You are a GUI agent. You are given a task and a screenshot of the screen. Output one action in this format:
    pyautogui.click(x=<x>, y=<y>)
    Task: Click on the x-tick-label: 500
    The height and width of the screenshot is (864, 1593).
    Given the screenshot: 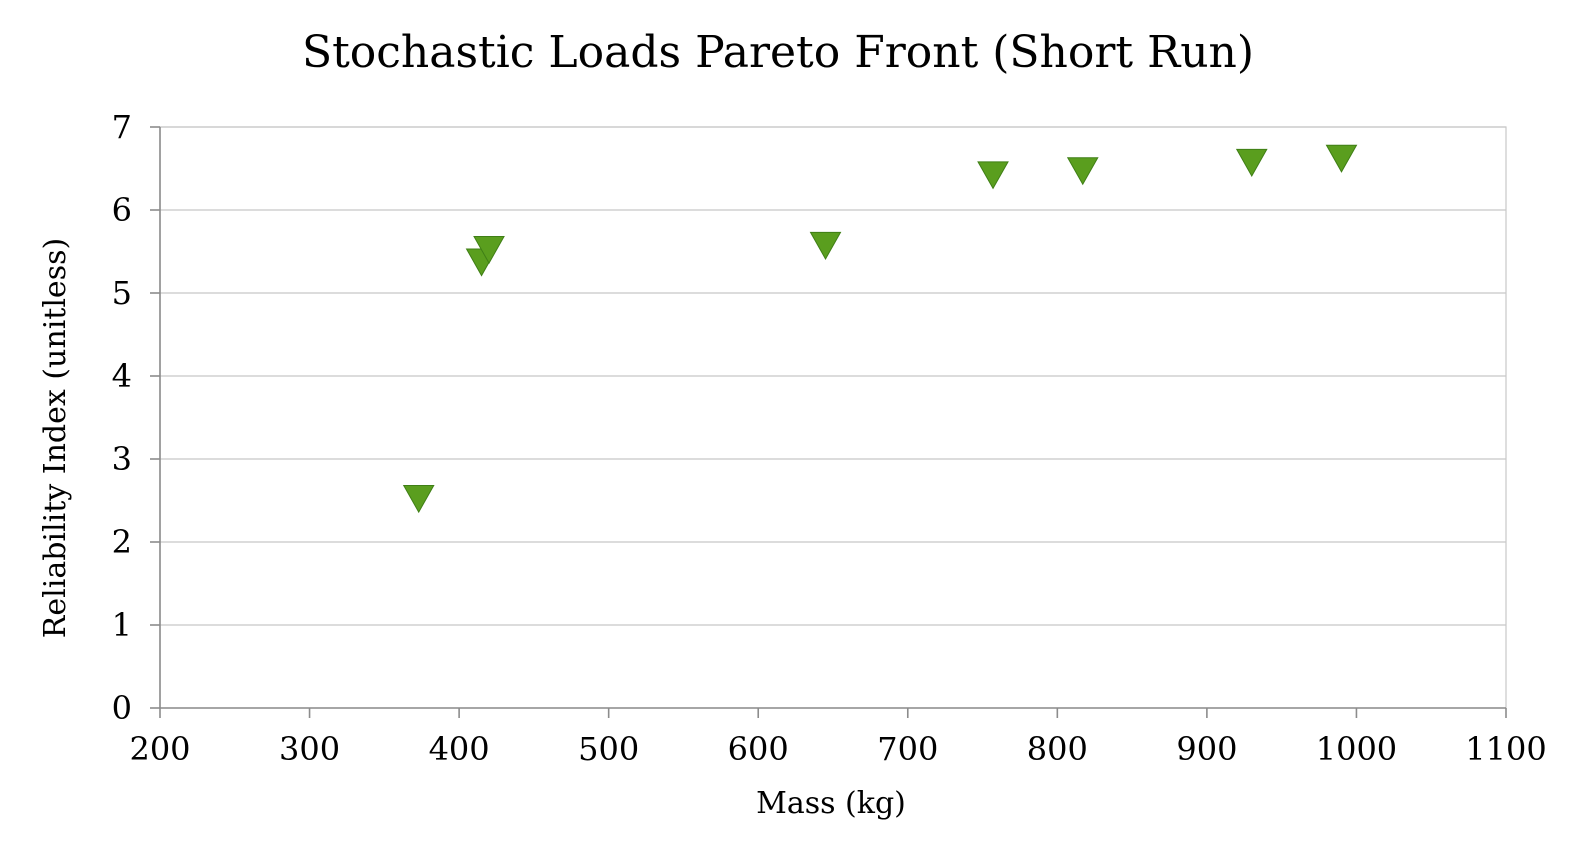 What is the action you would take?
    pyautogui.click(x=608, y=749)
    